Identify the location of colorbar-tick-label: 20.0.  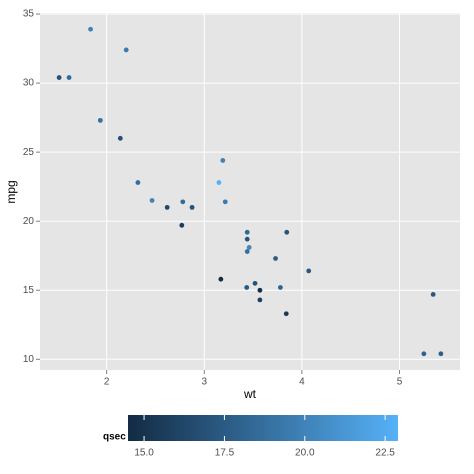
(305, 453).